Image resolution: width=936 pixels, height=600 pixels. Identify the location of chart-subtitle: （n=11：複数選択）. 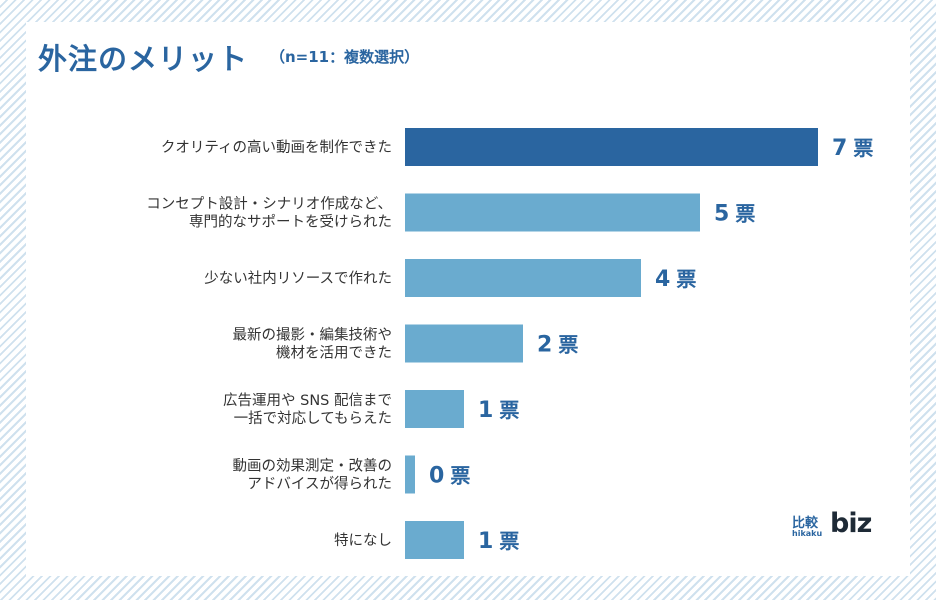
(345, 57).